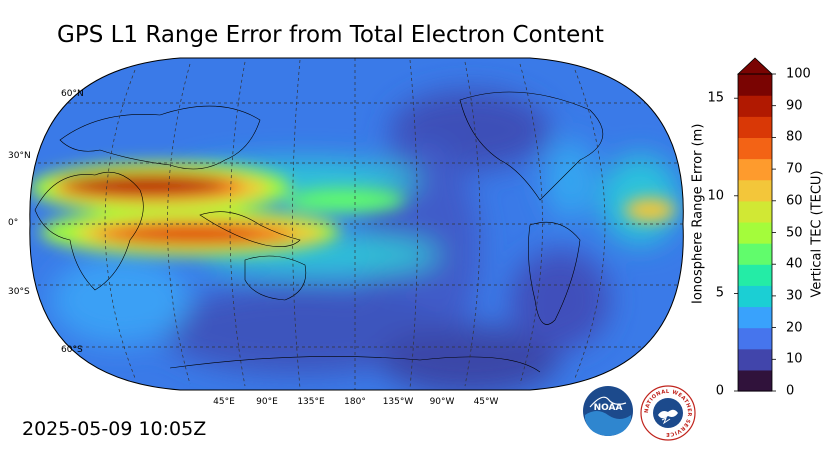 Image resolution: width=832 pixels, height=468 pixels. I want to click on lat-label-30n: 30°N, so click(19, 156).